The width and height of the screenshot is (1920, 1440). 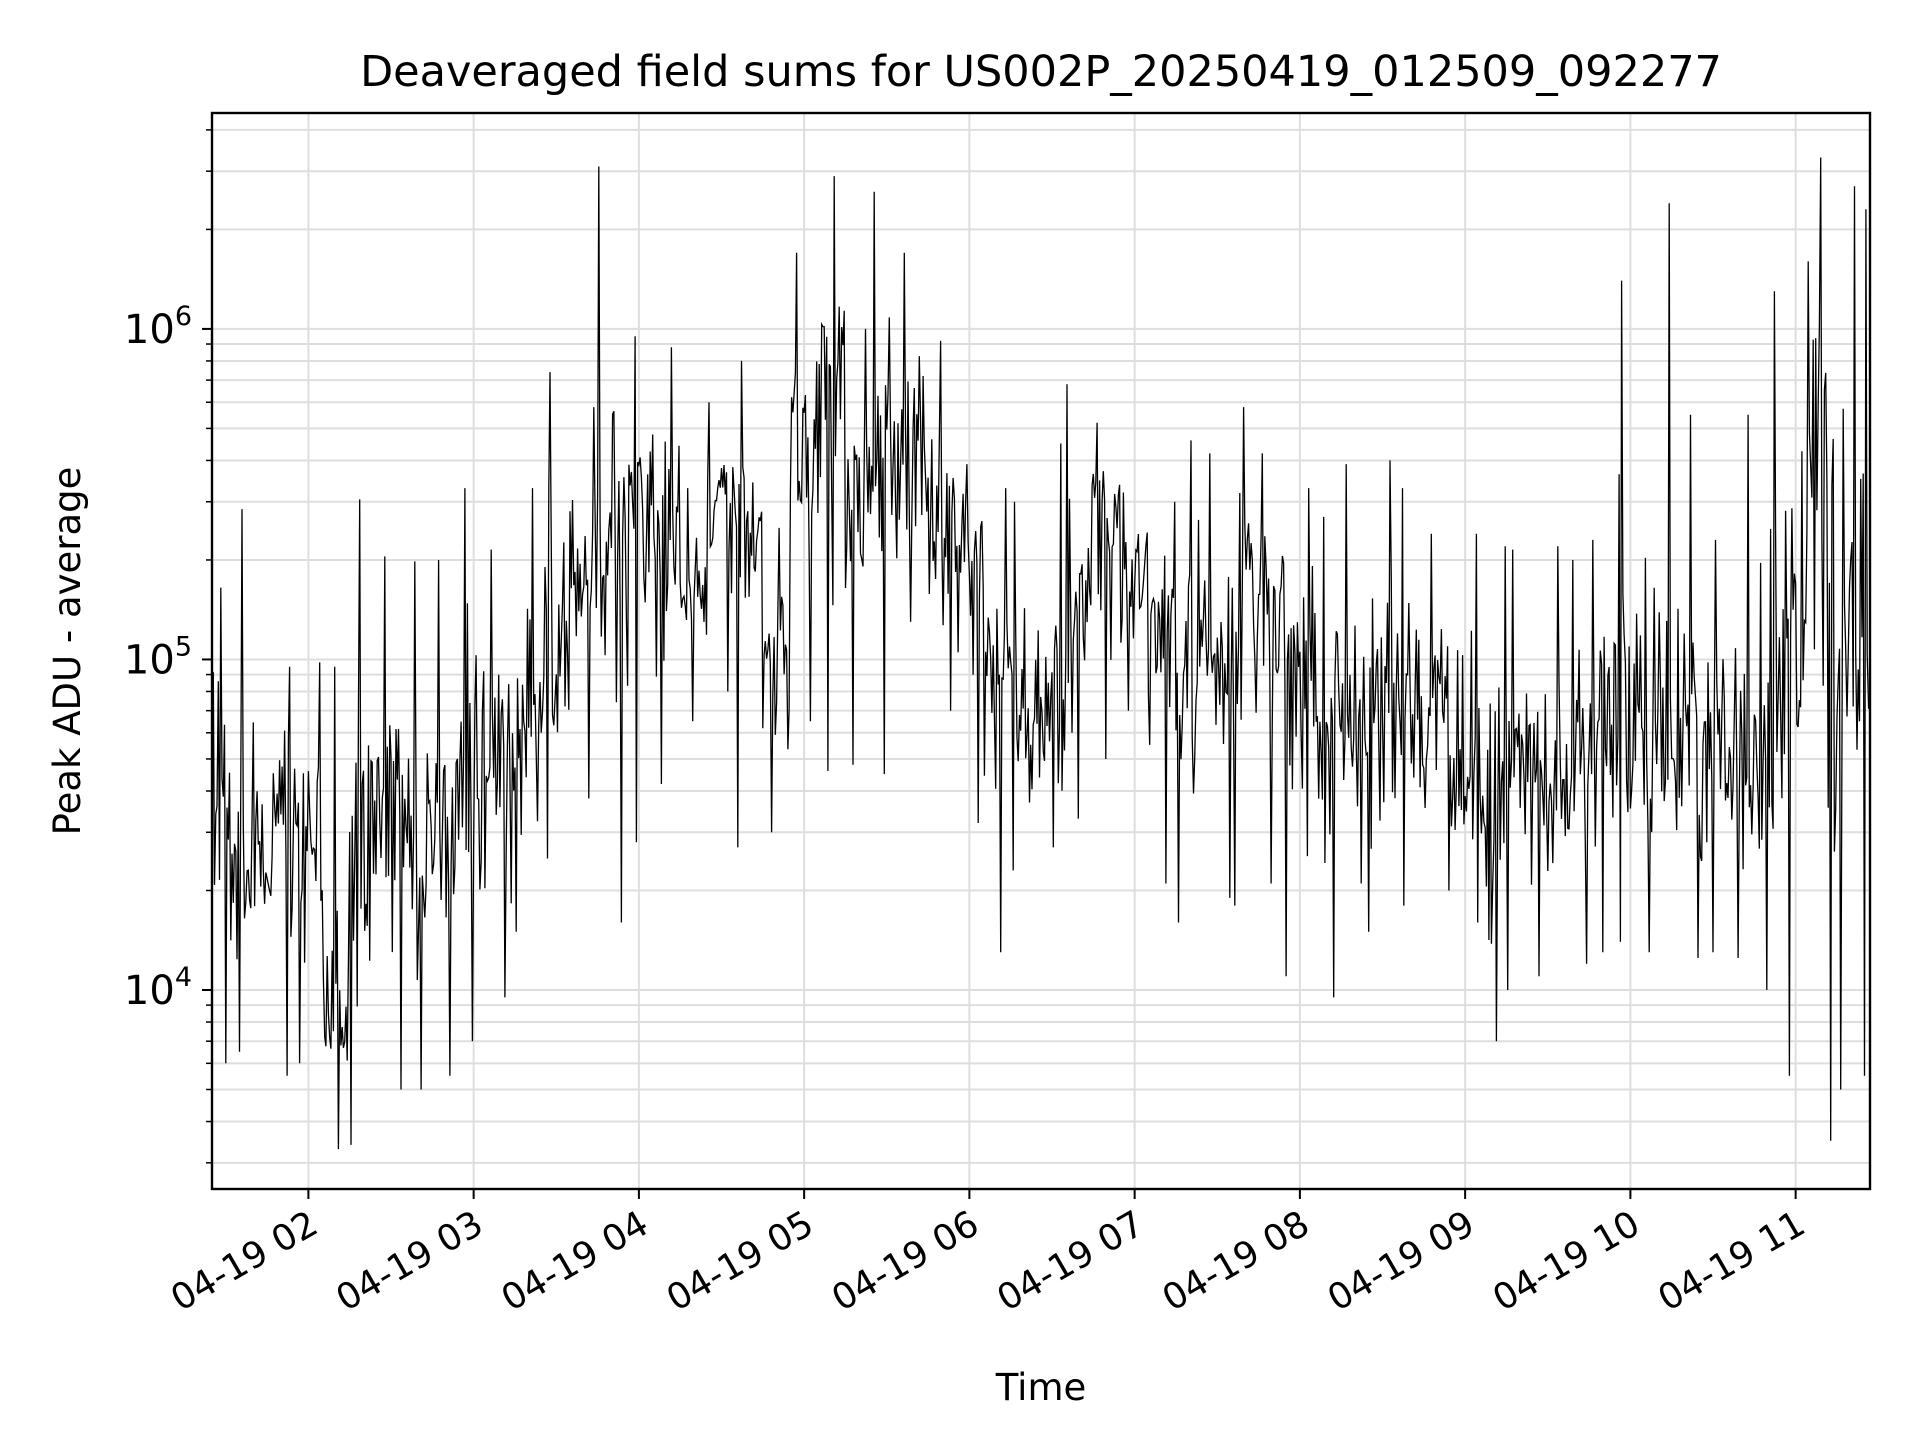 What do you see at coordinates (67, 651) in the screenshot?
I see `y-axis-label: Peak ADU - average` at bounding box center [67, 651].